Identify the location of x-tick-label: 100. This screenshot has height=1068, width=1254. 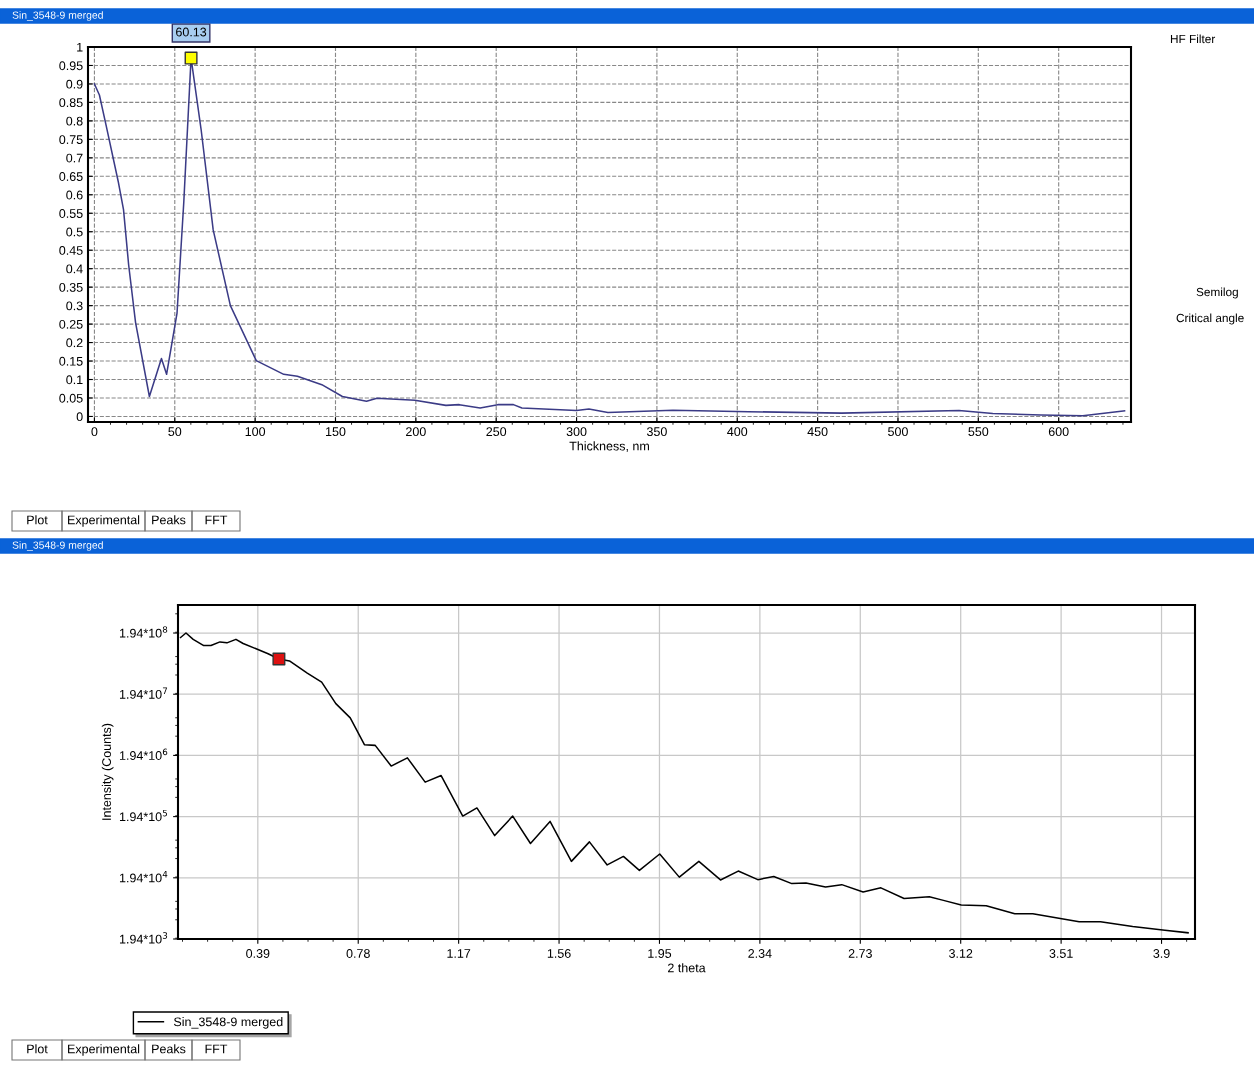
(255, 432).